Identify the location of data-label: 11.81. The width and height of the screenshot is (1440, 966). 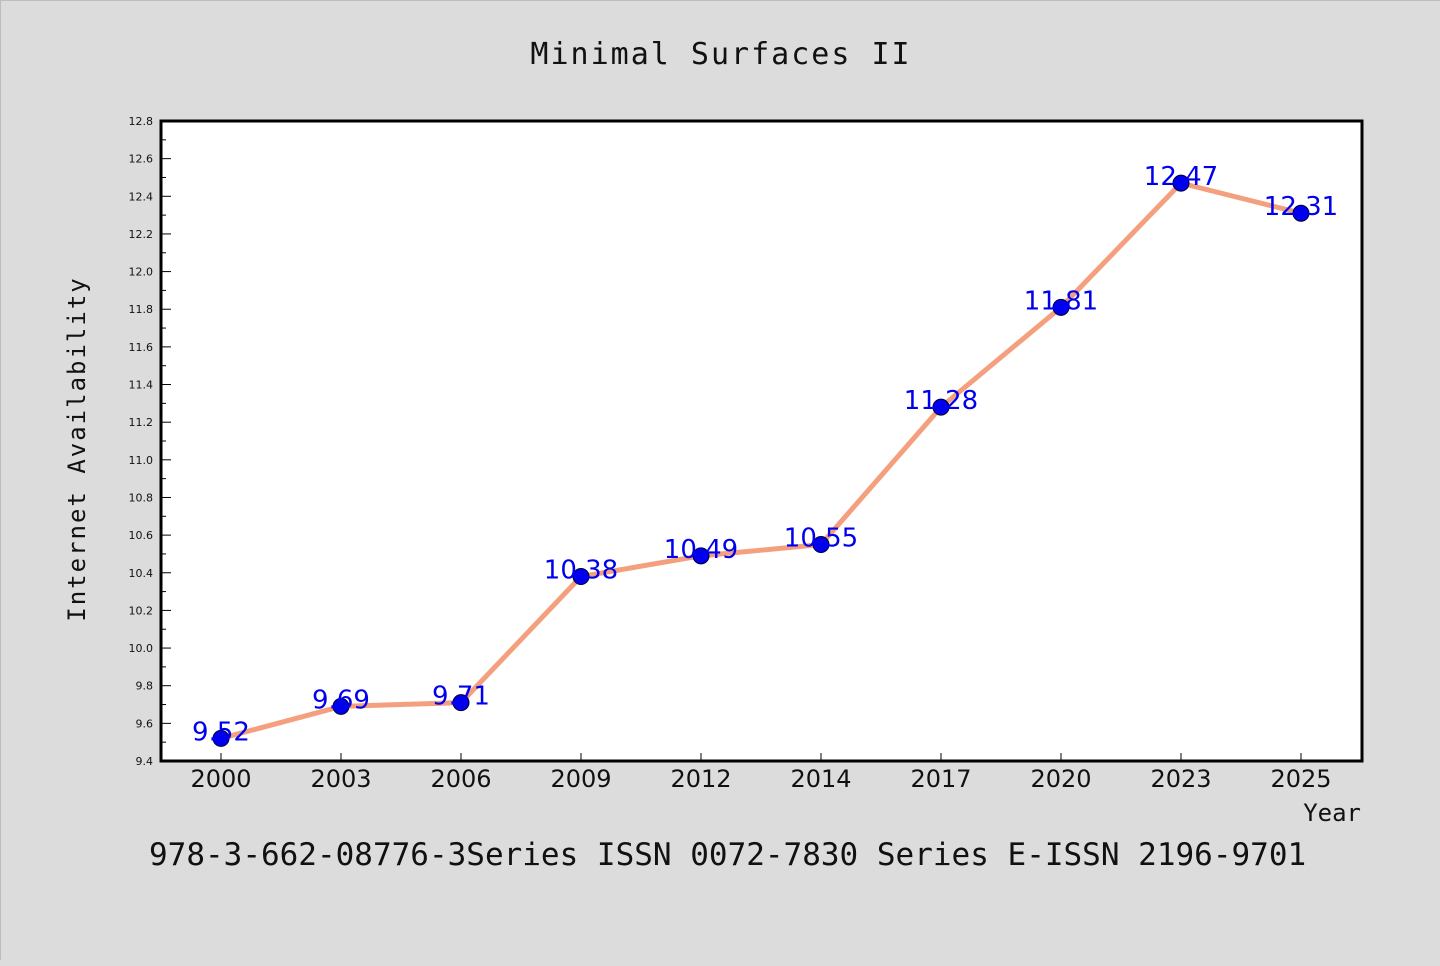
(1061, 301).